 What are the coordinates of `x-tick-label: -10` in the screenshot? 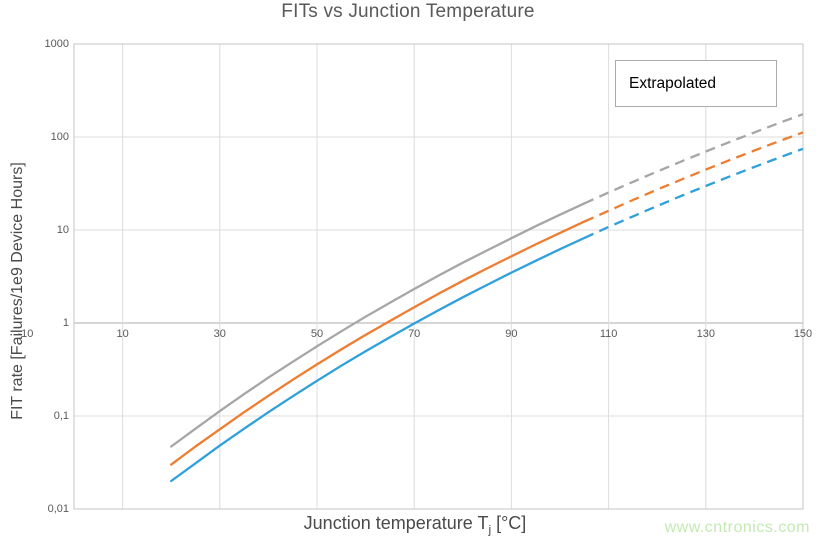 It's located at (25, 334).